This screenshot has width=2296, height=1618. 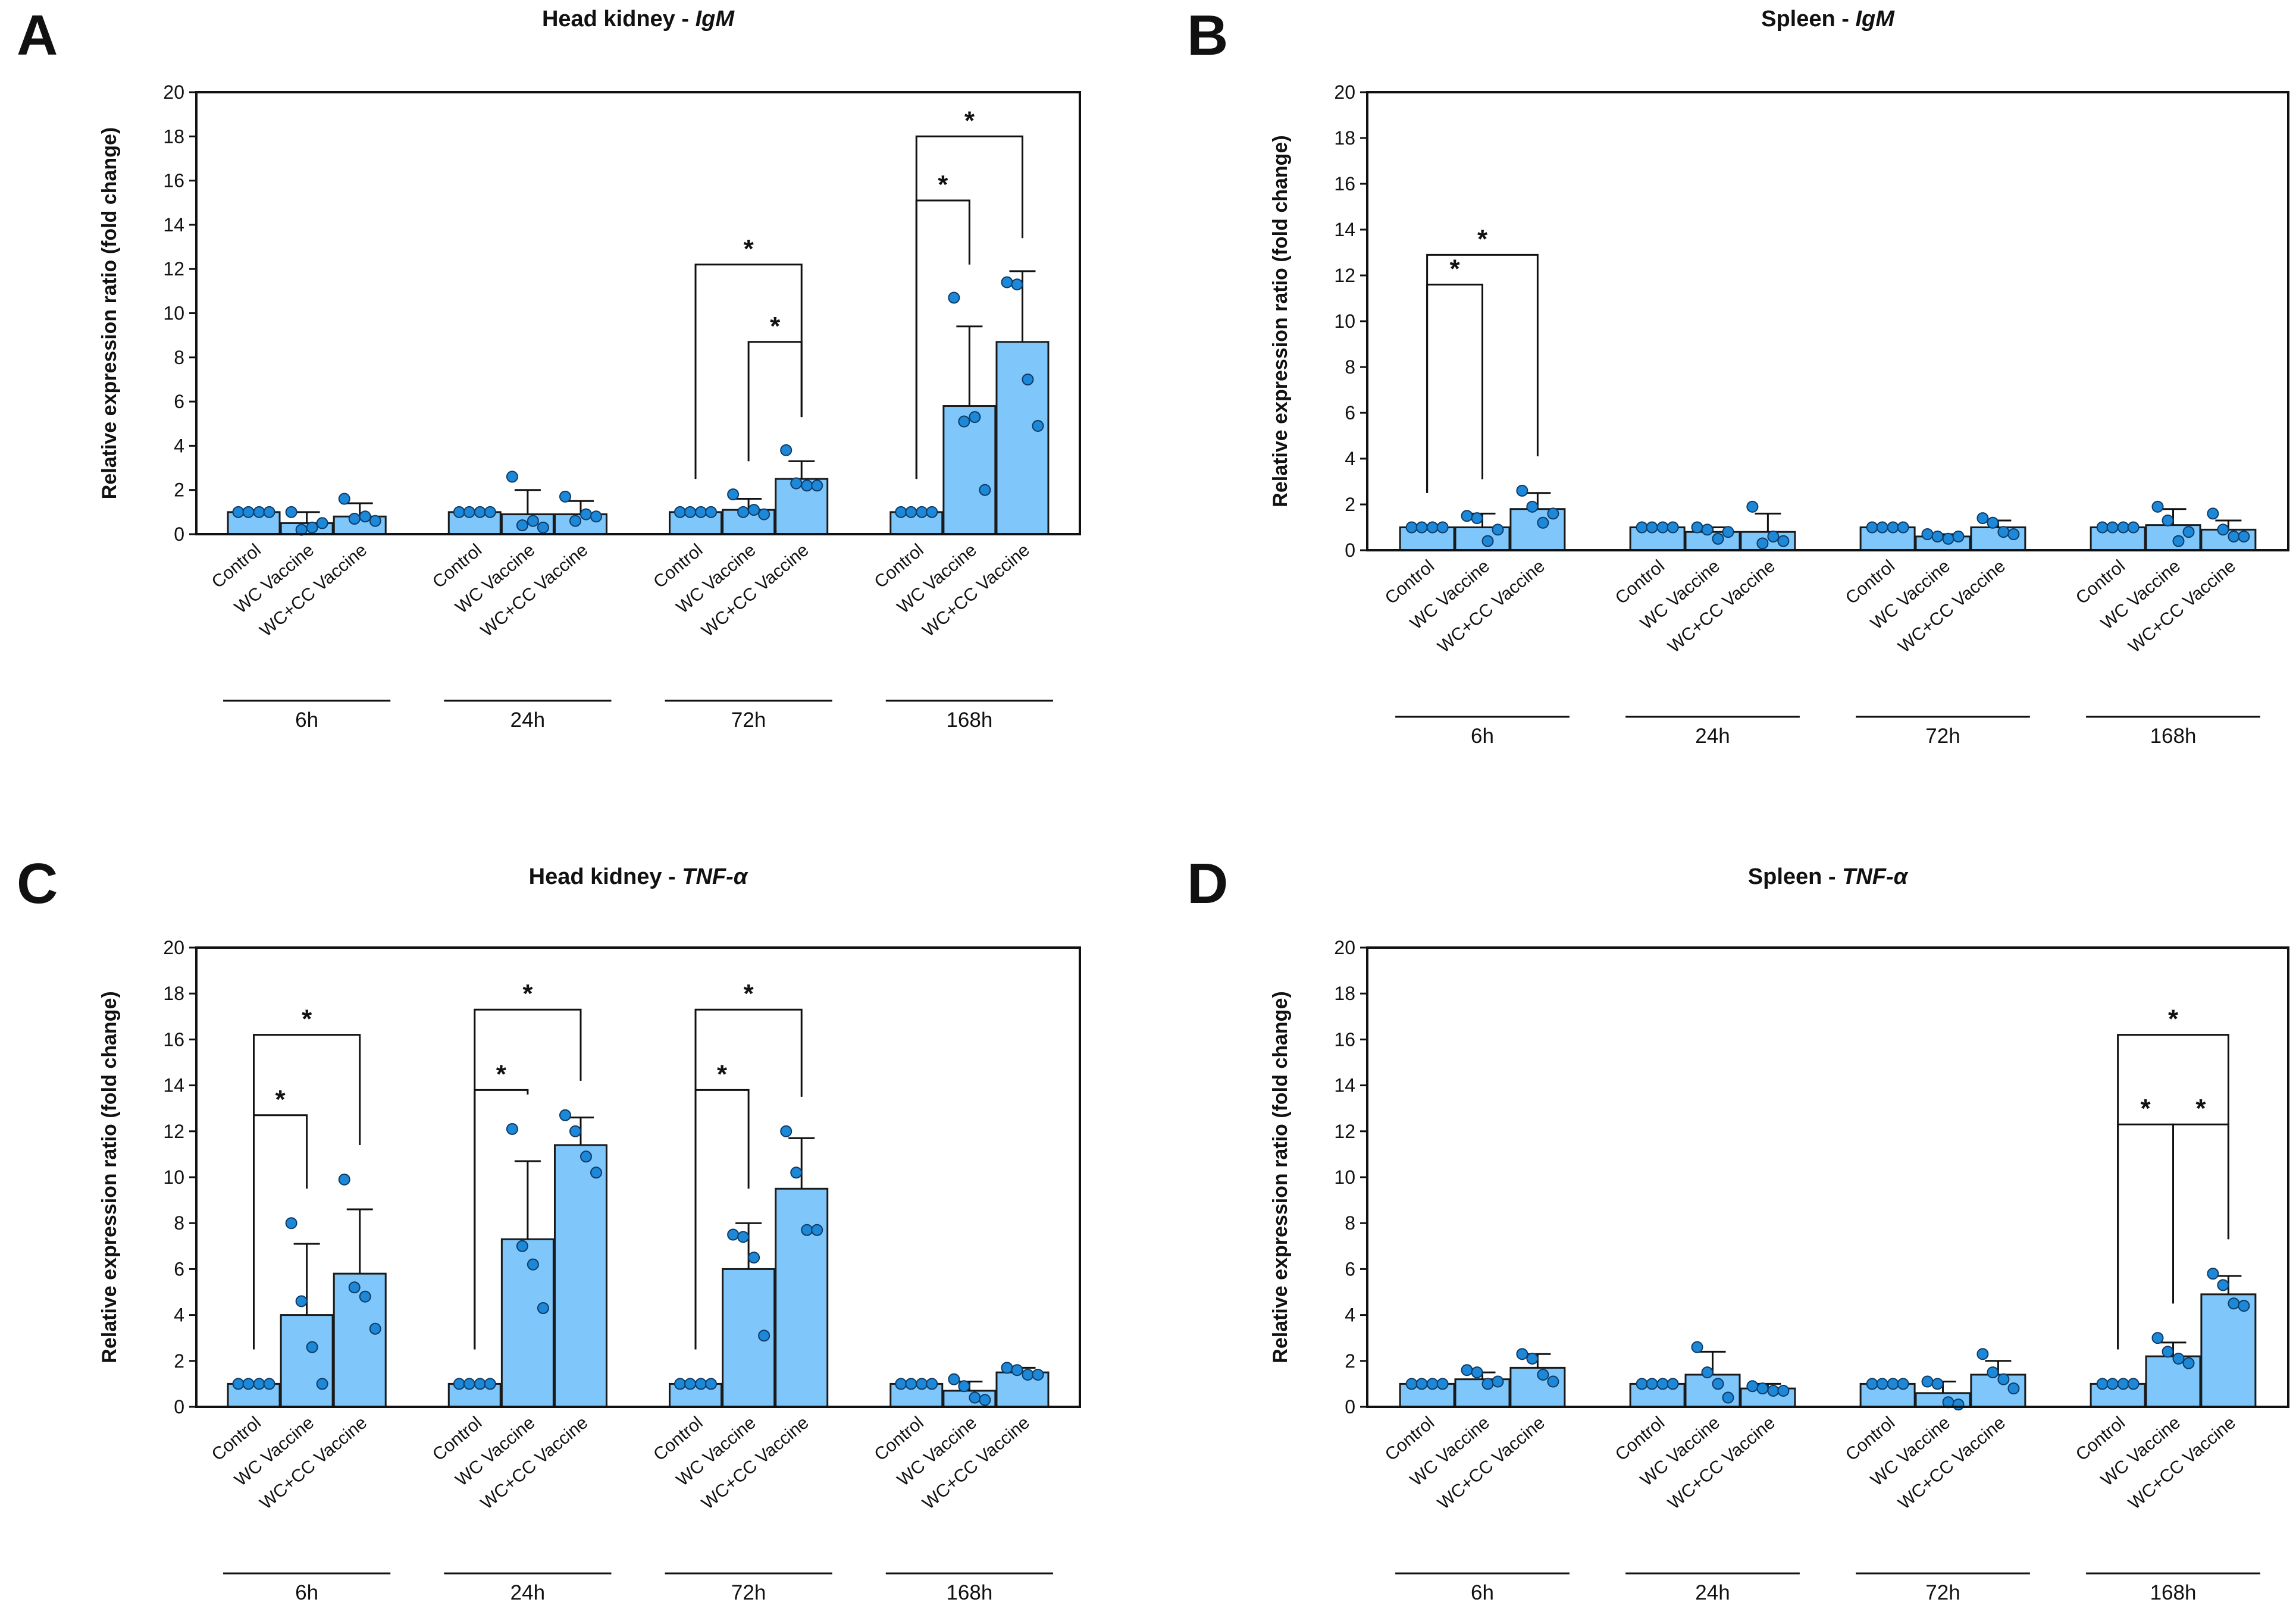 What do you see at coordinates (1344, 92) in the screenshot?
I see `y-tick-label: 20` at bounding box center [1344, 92].